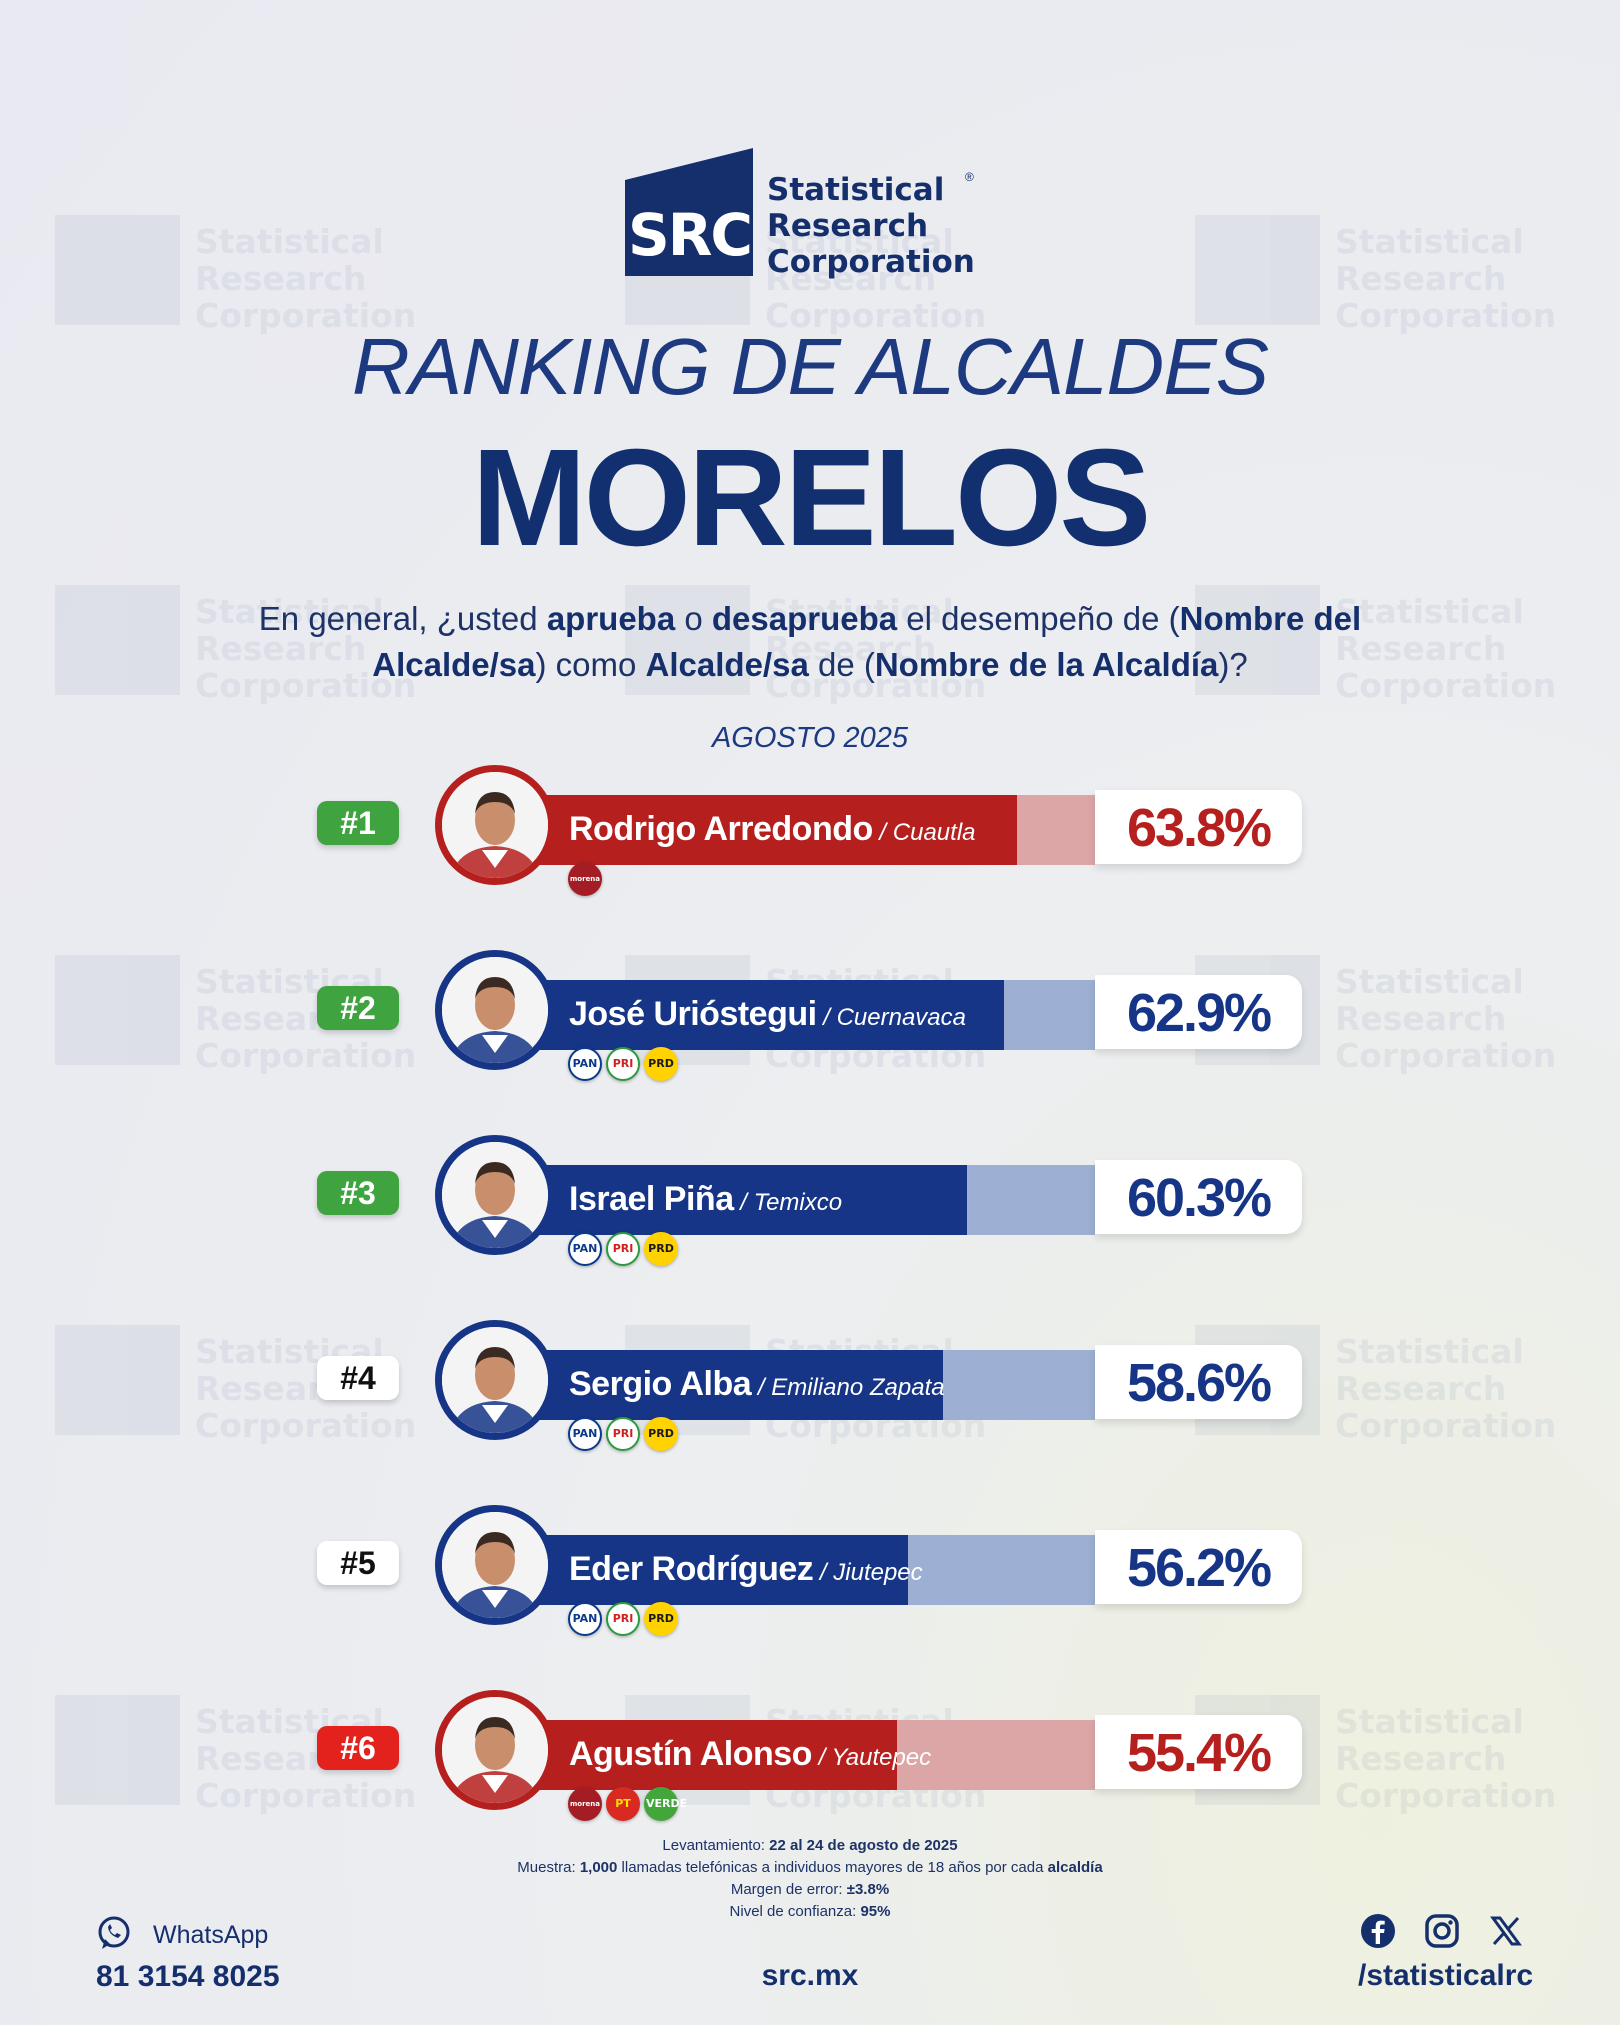  What do you see at coordinates (810, 366) in the screenshot?
I see `page-title: RANKING DE ALCALDES` at bounding box center [810, 366].